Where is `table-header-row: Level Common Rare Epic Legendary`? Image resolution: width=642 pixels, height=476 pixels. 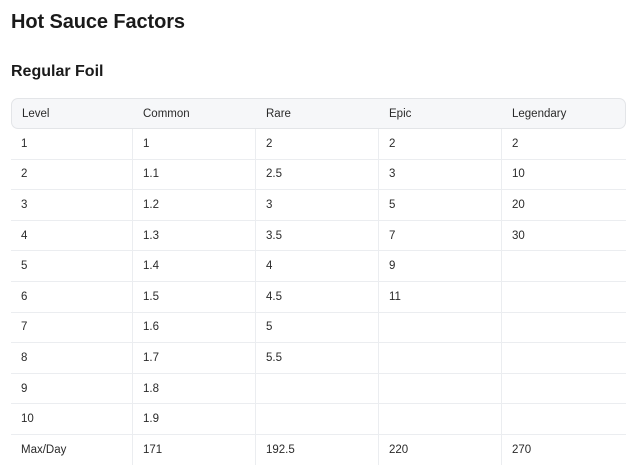 table-header-row: Level Common Rare Epic Legendary is located at coordinates (318, 113).